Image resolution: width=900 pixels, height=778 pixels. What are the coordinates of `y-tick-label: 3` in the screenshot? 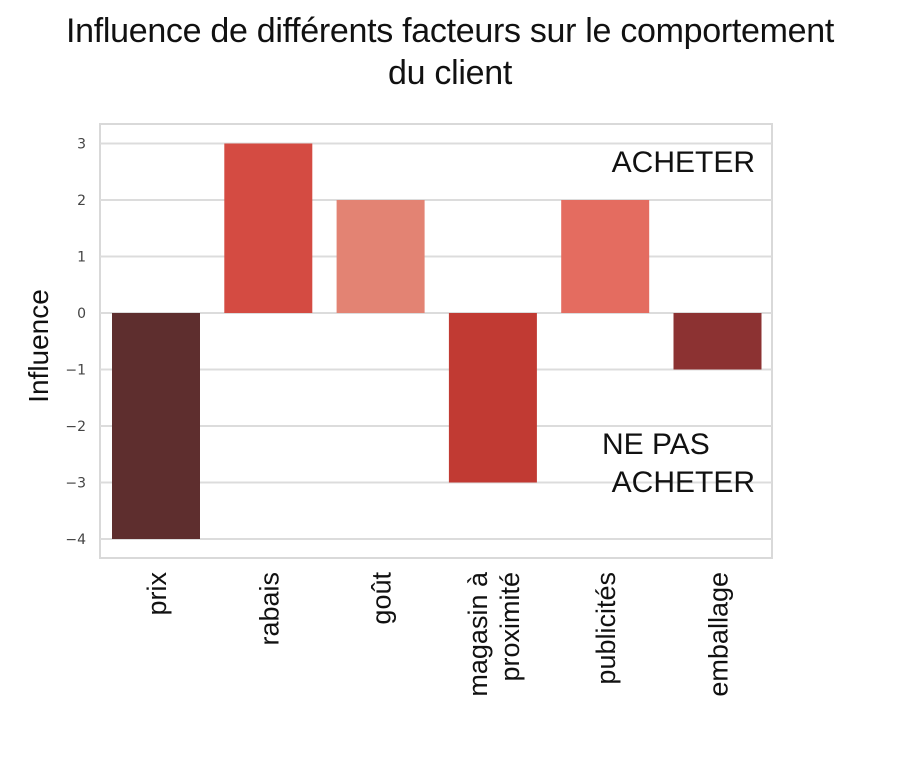 It's located at (81, 145).